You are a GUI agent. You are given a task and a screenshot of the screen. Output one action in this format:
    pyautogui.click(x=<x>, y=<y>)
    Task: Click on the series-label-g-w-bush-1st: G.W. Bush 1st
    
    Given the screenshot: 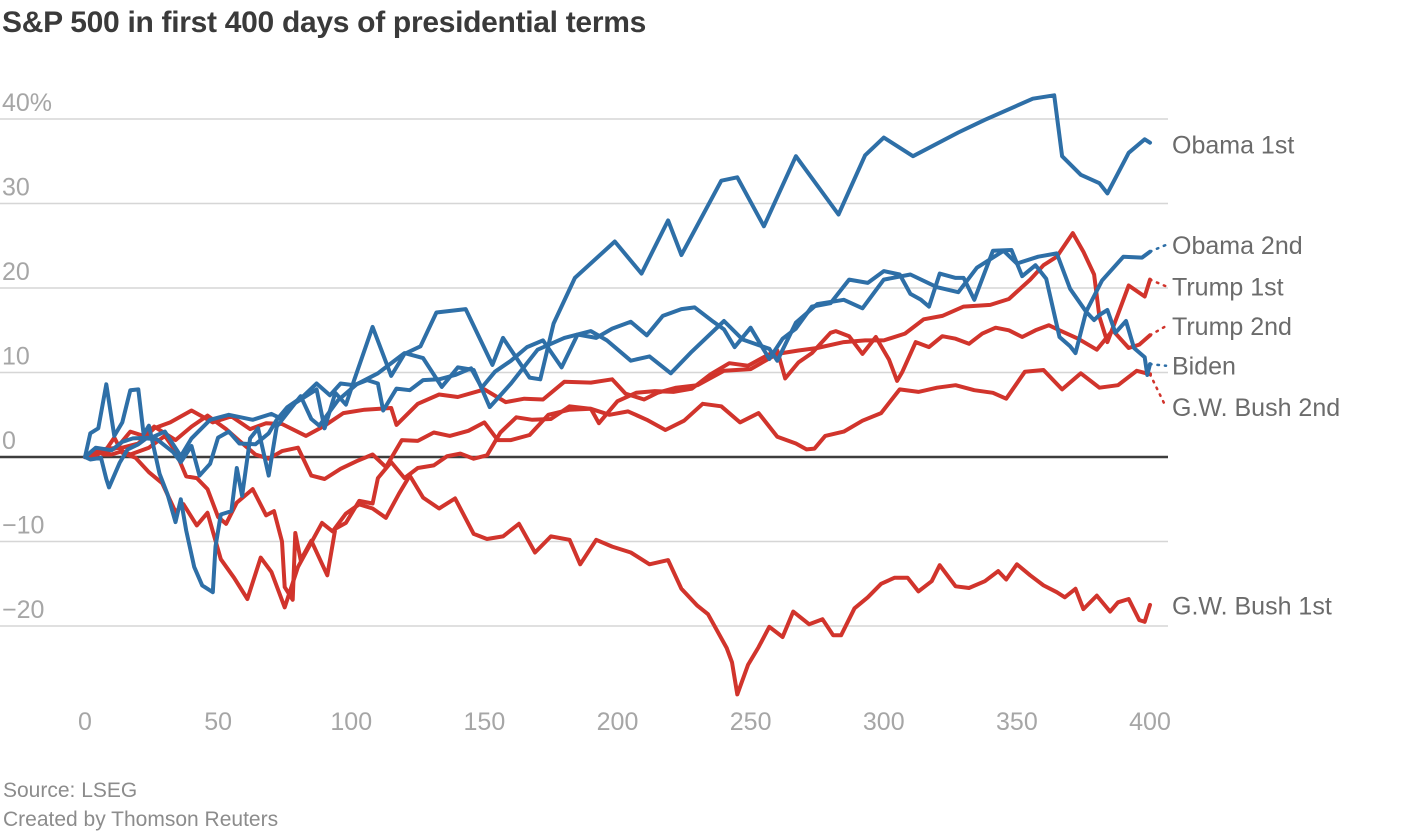 What is the action you would take?
    pyautogui.click(x=1252, y=607)
    